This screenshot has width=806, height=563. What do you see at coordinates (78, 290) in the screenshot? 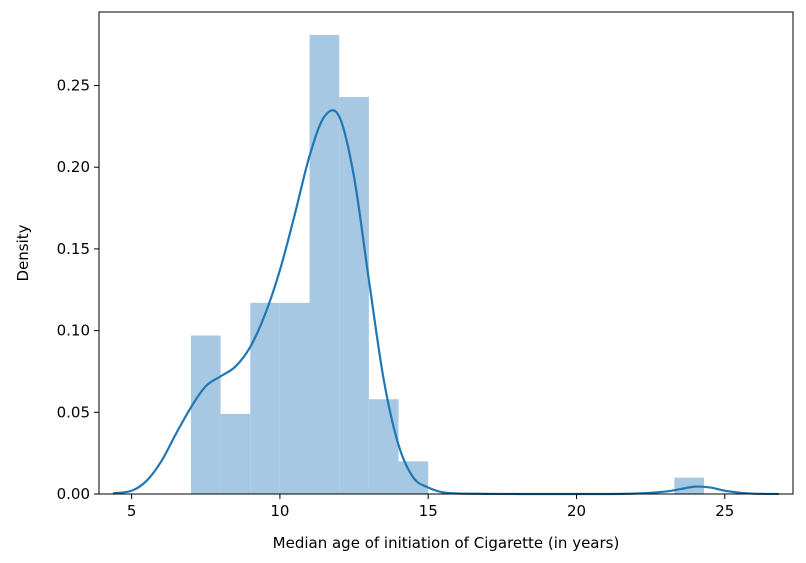
I see `y-axis-ticks: 0.00 0.05 0.10 0.15 0.20 0.25` at bounding box center [78, 290].